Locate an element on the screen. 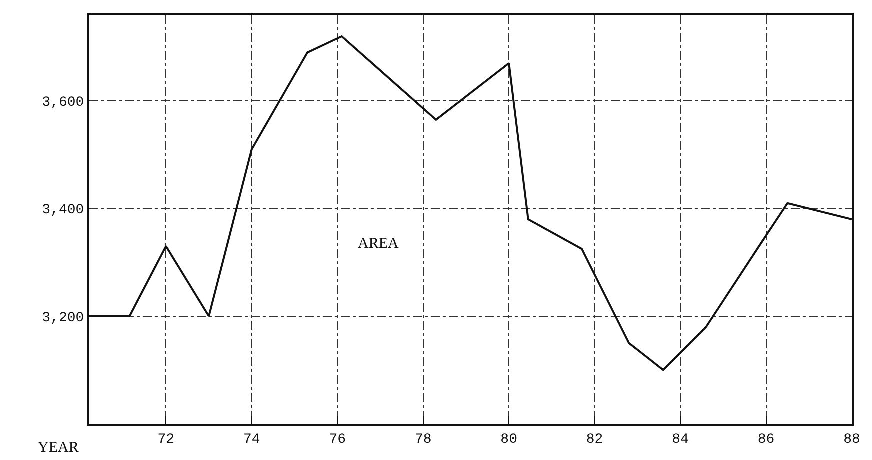 Image resolution: width=872 pixels, height=460 pixels. x-tick-label: 74 is located at coordinates (251, 440).